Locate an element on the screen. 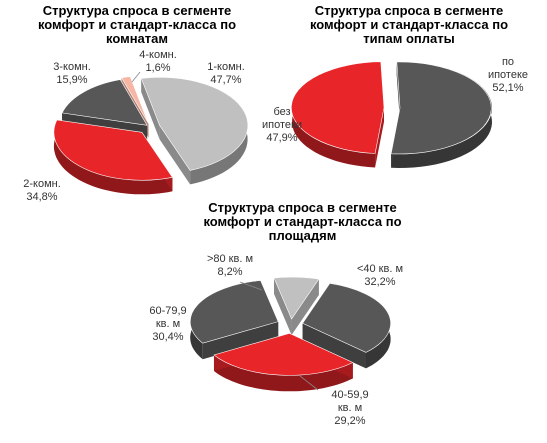 This screenshot has height=443, width=547. pie-1-label-по-ипотеке: по ипотеке 52,1% is located at coordinates (508, 75).